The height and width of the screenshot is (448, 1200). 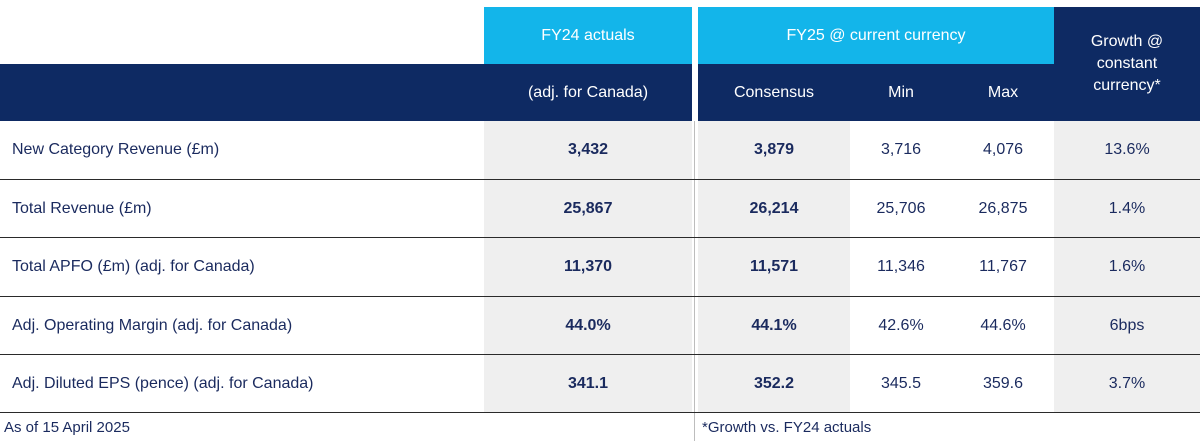 I want to click on consensus-value: 352.2, so click(x=774, y=383).